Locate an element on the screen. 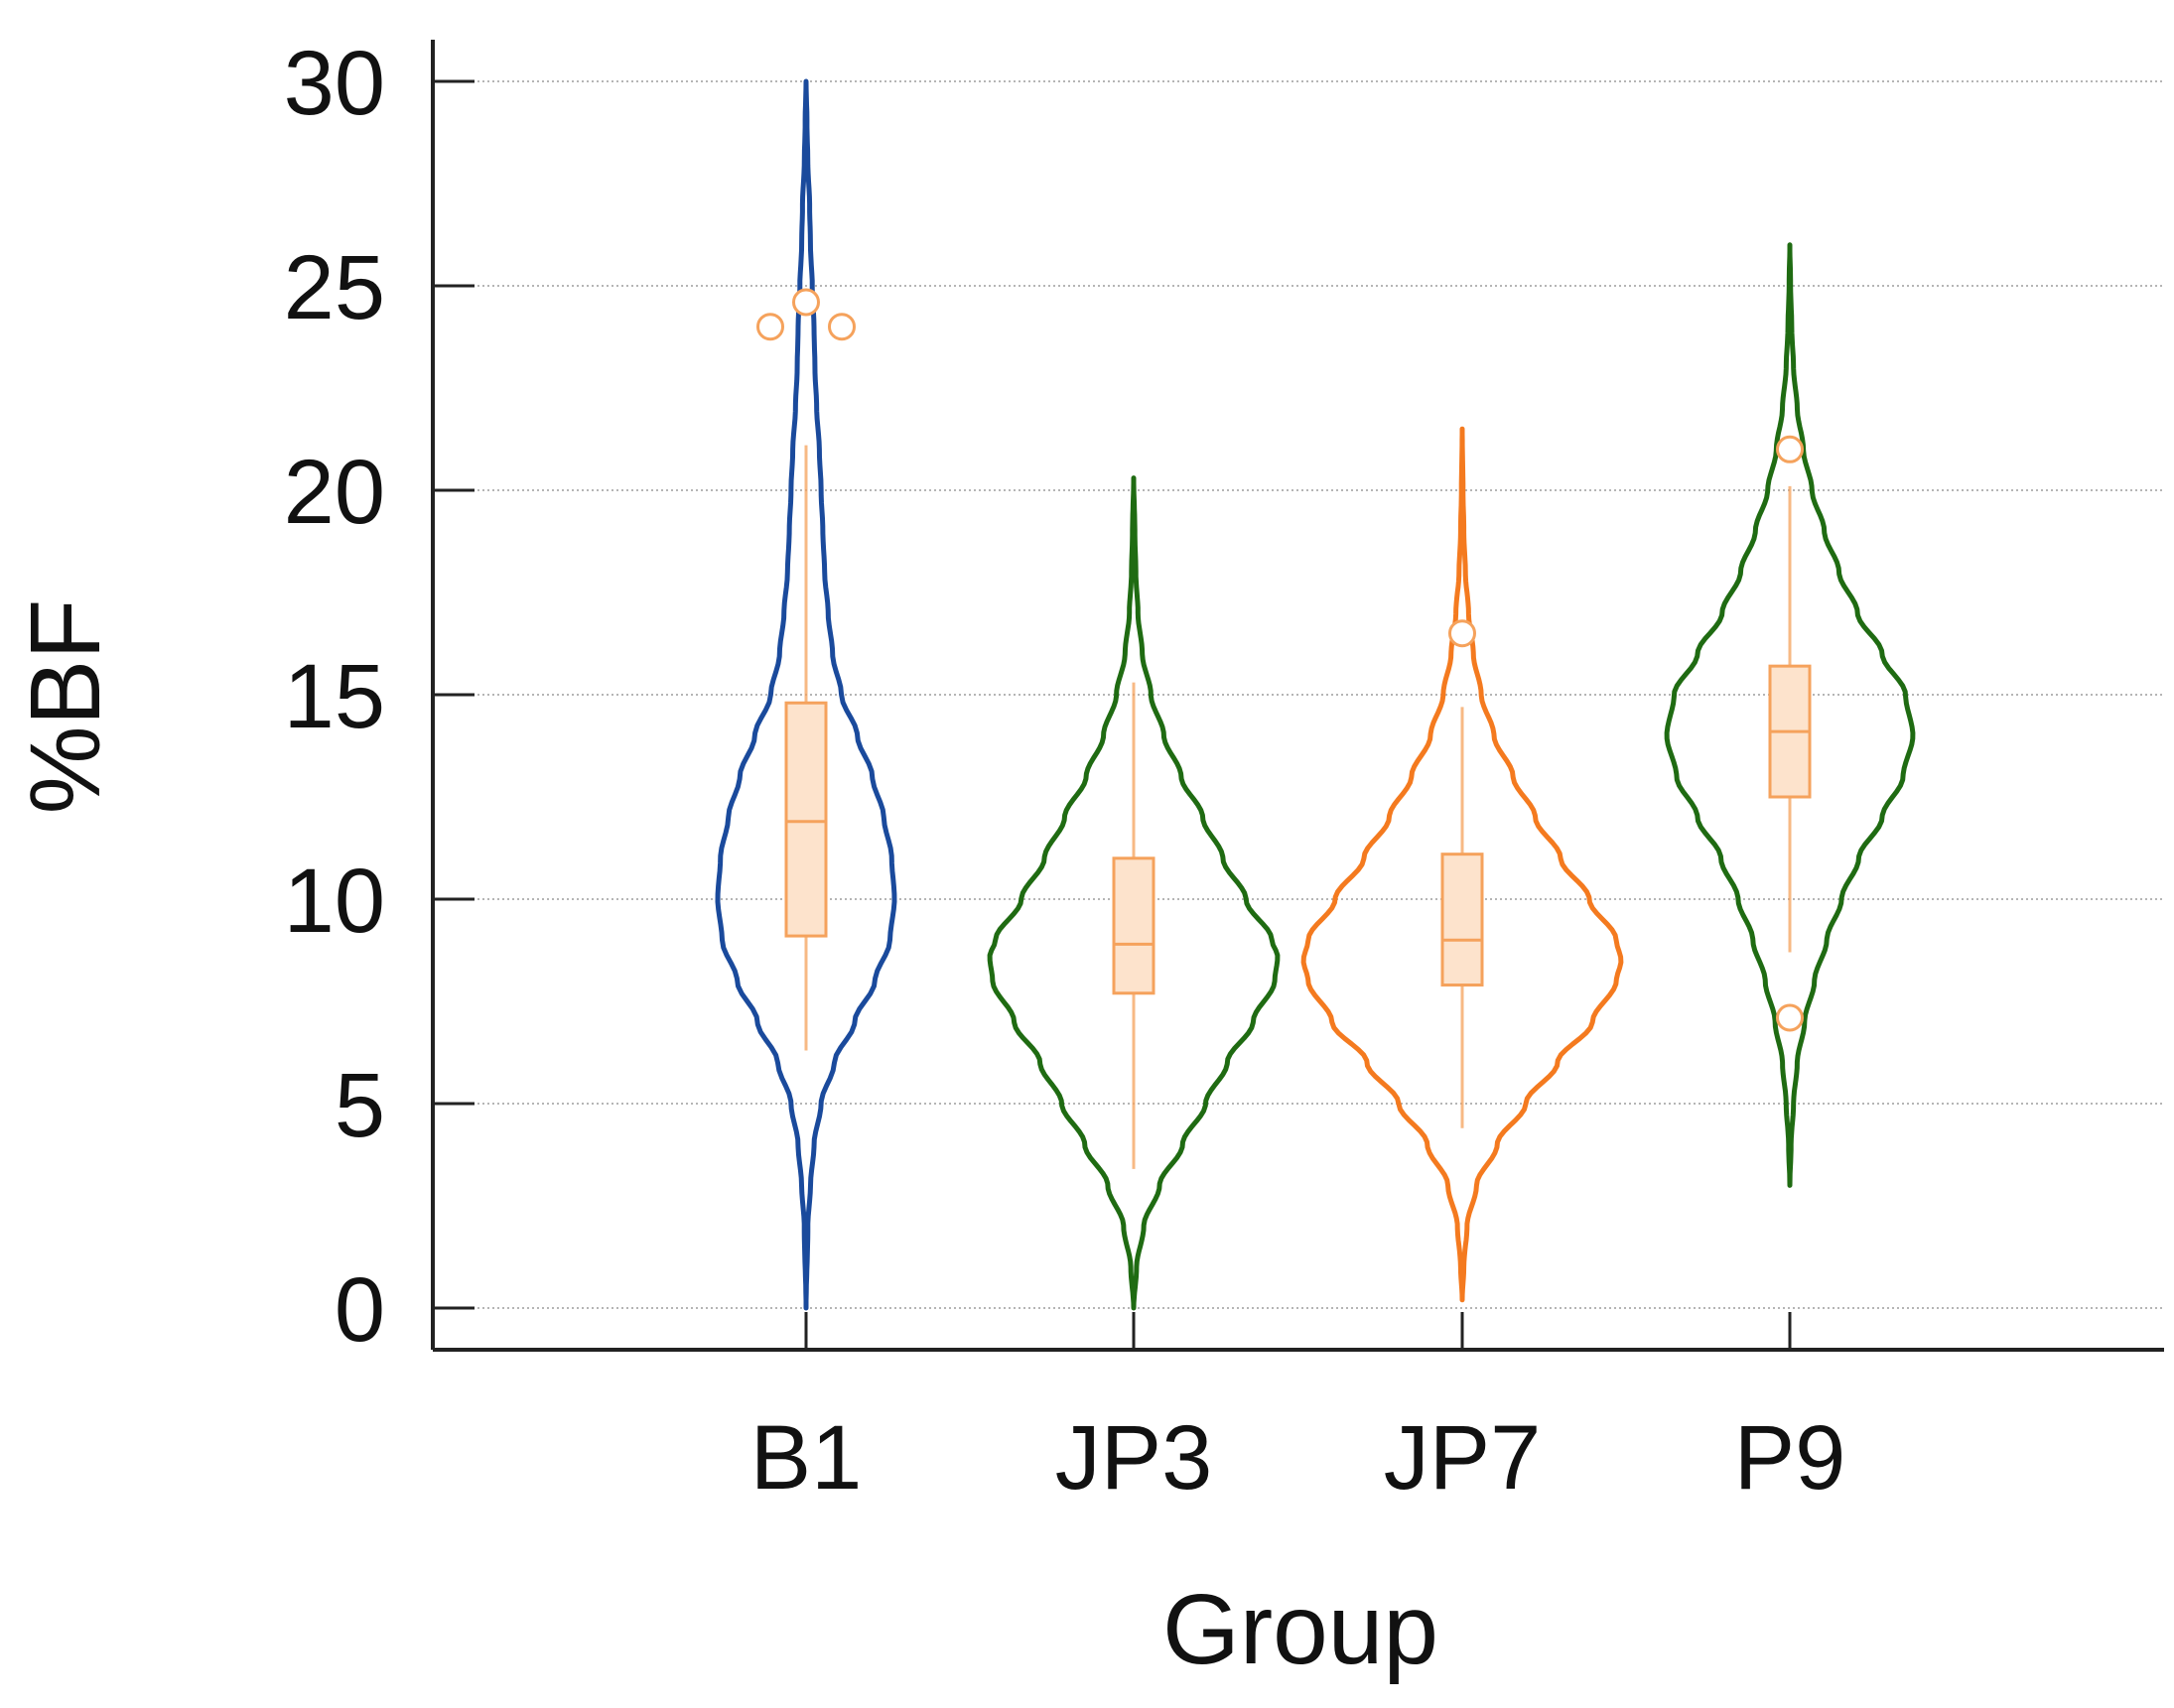 The width and height of the screenshot is (2174, 1708). box-plot-P9 is located at coordinates (1790, 734).